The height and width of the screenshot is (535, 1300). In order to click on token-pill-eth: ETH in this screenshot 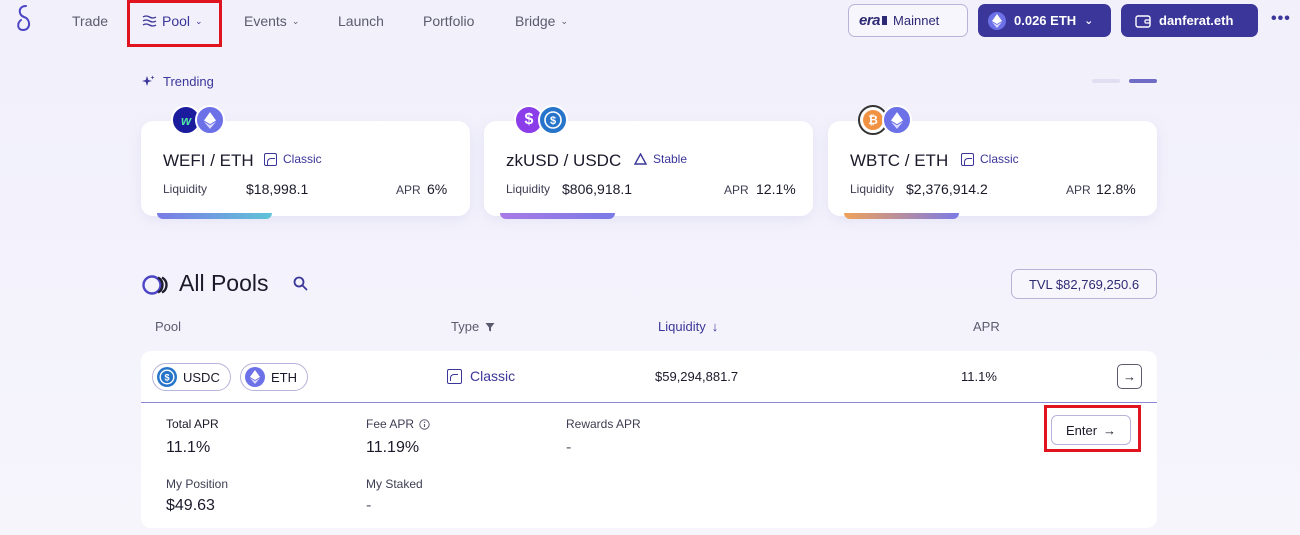, I will do `click(274, 377)`.